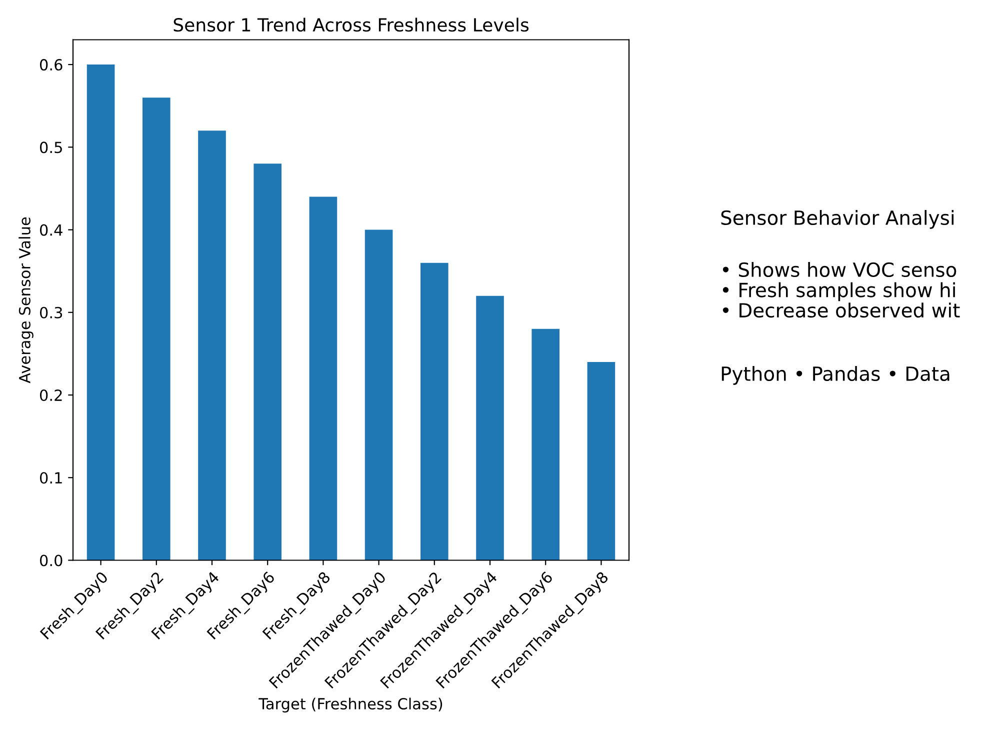 The width and height of the screenshot is (1000, 750). What do you see at coordinates (350, 705) in the screenshot?
I see `x-axis-title: Target (Freshness Class)` at bounding box center [350, 705].